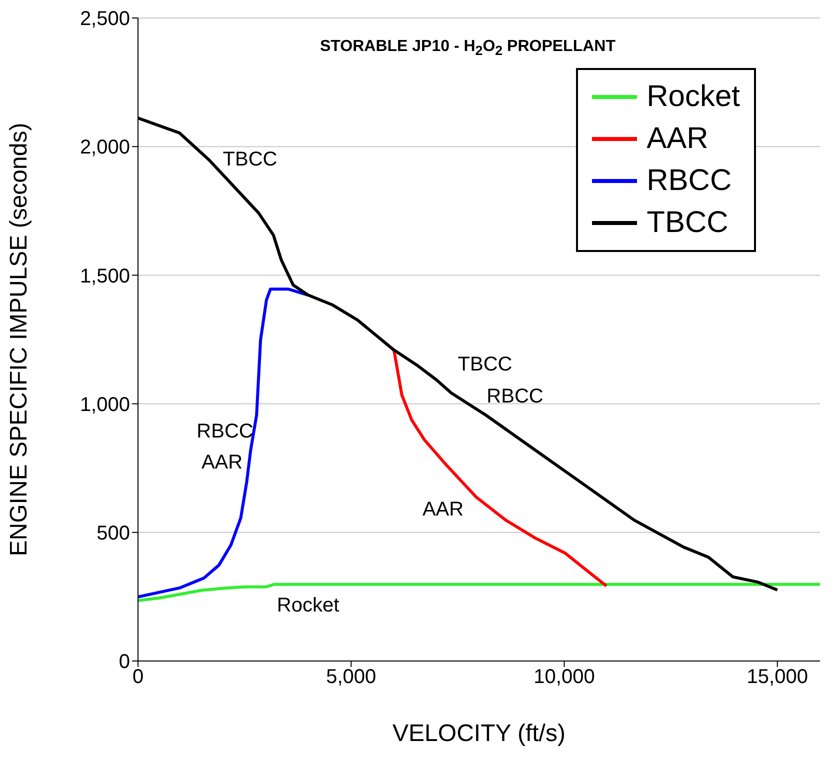 This screenshot has height=769, width=834. What do you see at coordinates (689, 181) in the screenshot?
I see `legend-label: RBCC` at bounding box center [689, 181].